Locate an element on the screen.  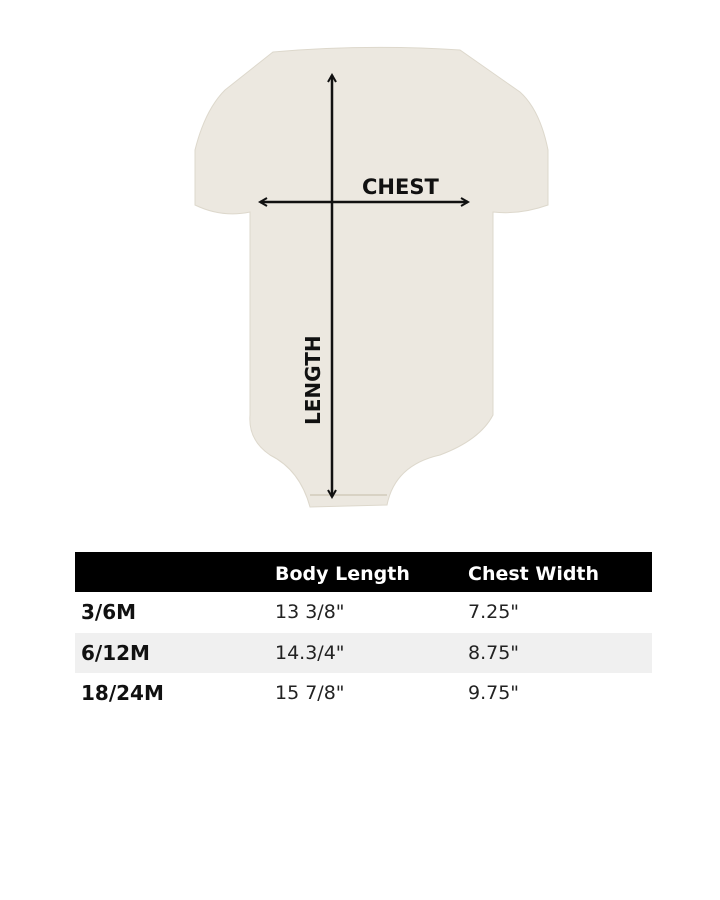
table-row: 3/6M 13 3/8" 7.25" is located at coordinates (363, 612).